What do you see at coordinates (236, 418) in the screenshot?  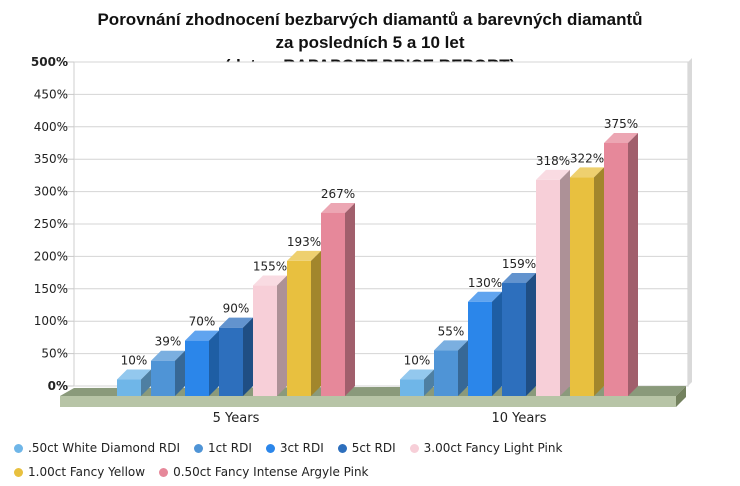 I see `x-category-label: 5 Years` at bounding box center [236, 418].